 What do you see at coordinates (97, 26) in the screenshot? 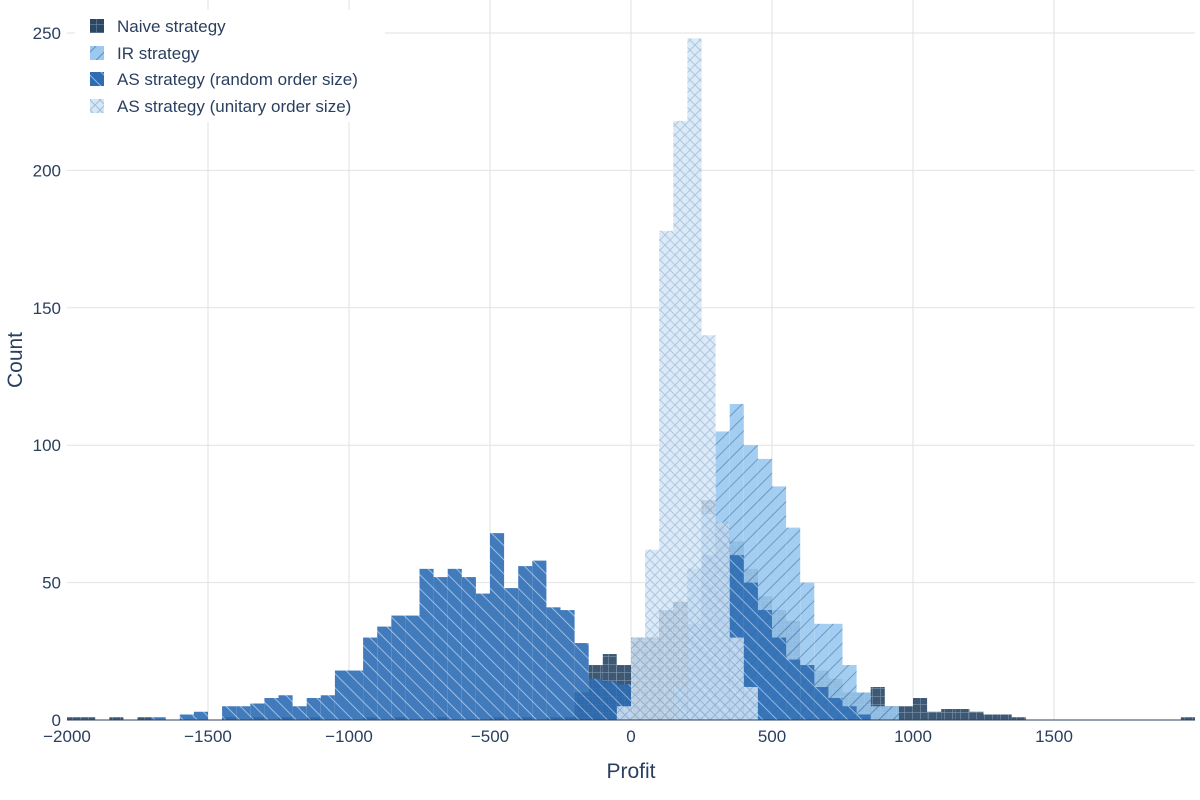
I see `legend-swatch-naive` at bounding box center [97, 26].